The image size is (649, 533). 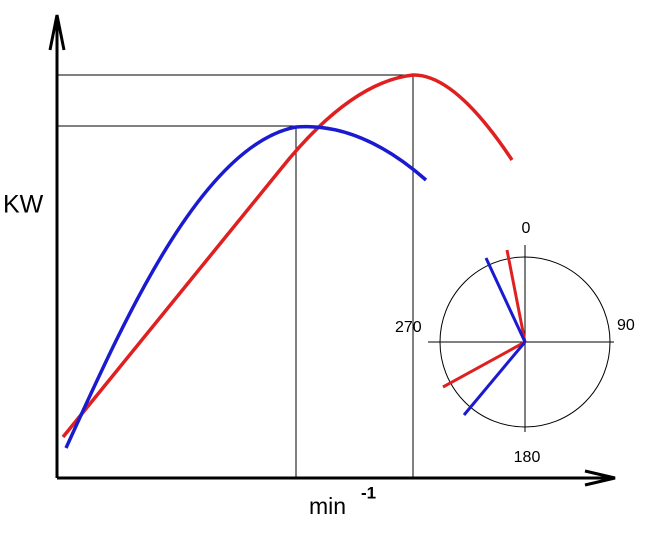 What do you see at coordinates (600, 478) in the screenshot?
I see `x-axis-arrow` at bounding box center [600, 478].